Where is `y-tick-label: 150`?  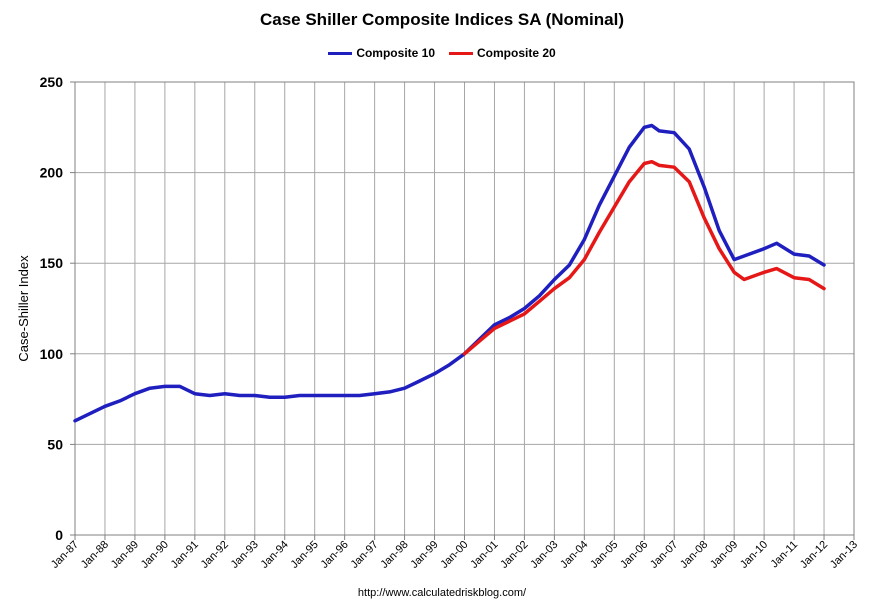 y-tick-label: 150 is located at coordinates (52, 263).